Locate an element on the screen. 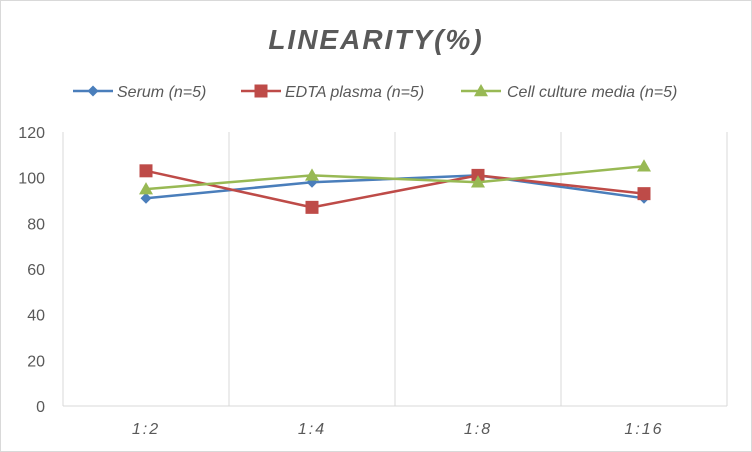 The image size is (752, 452). y-tick-label: 20 is located at coordinates (36, 361).